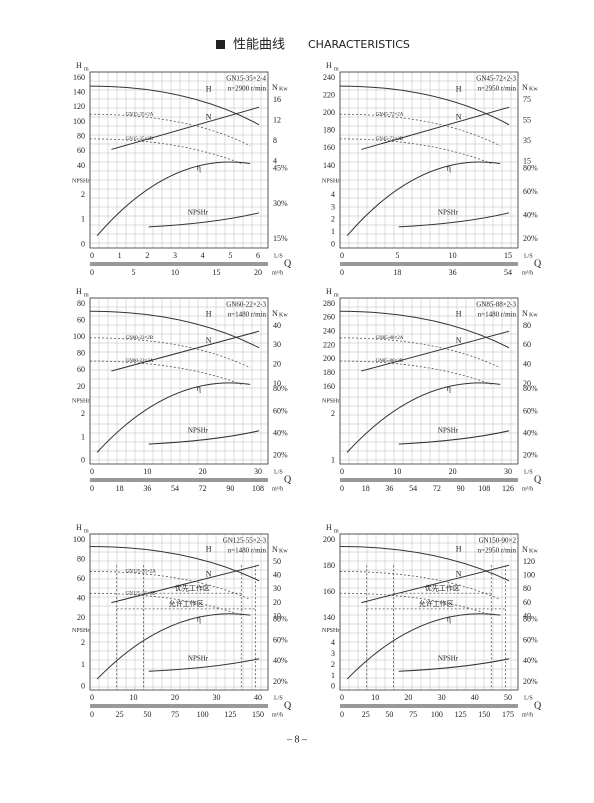 The image size is (594, 803). Describe the element at coordinates (277, 344) in the screenshot. I see `n-tick: 30` at that location.